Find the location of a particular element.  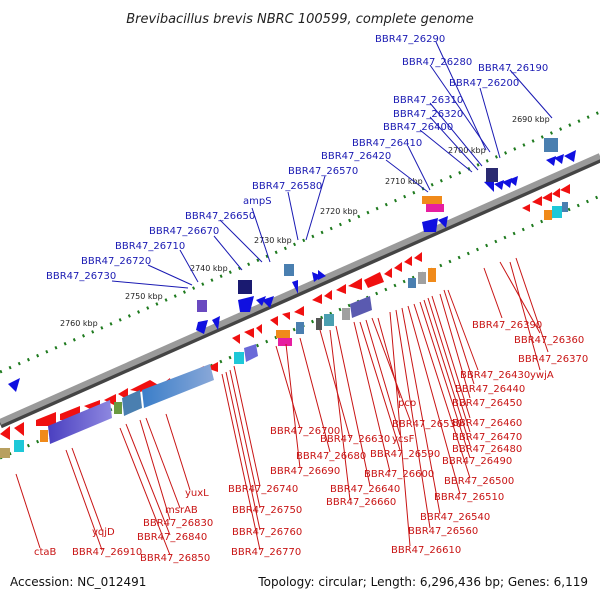

gene-label: BBR47_26440 is located at coordinates (490, 389).